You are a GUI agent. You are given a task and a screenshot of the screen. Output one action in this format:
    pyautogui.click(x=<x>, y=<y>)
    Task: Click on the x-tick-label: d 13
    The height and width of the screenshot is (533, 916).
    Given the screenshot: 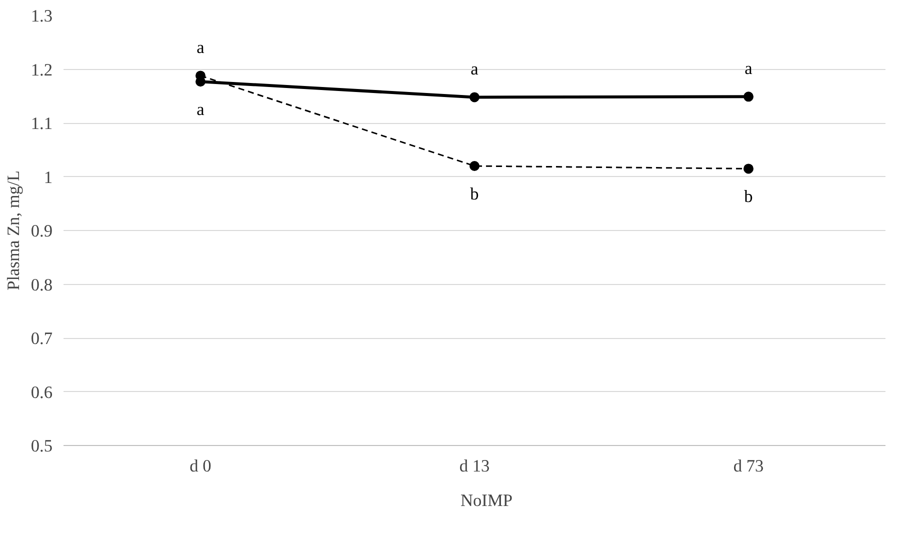 What is the action you would take?
    pyautogui.click(x=474, y=466)
    